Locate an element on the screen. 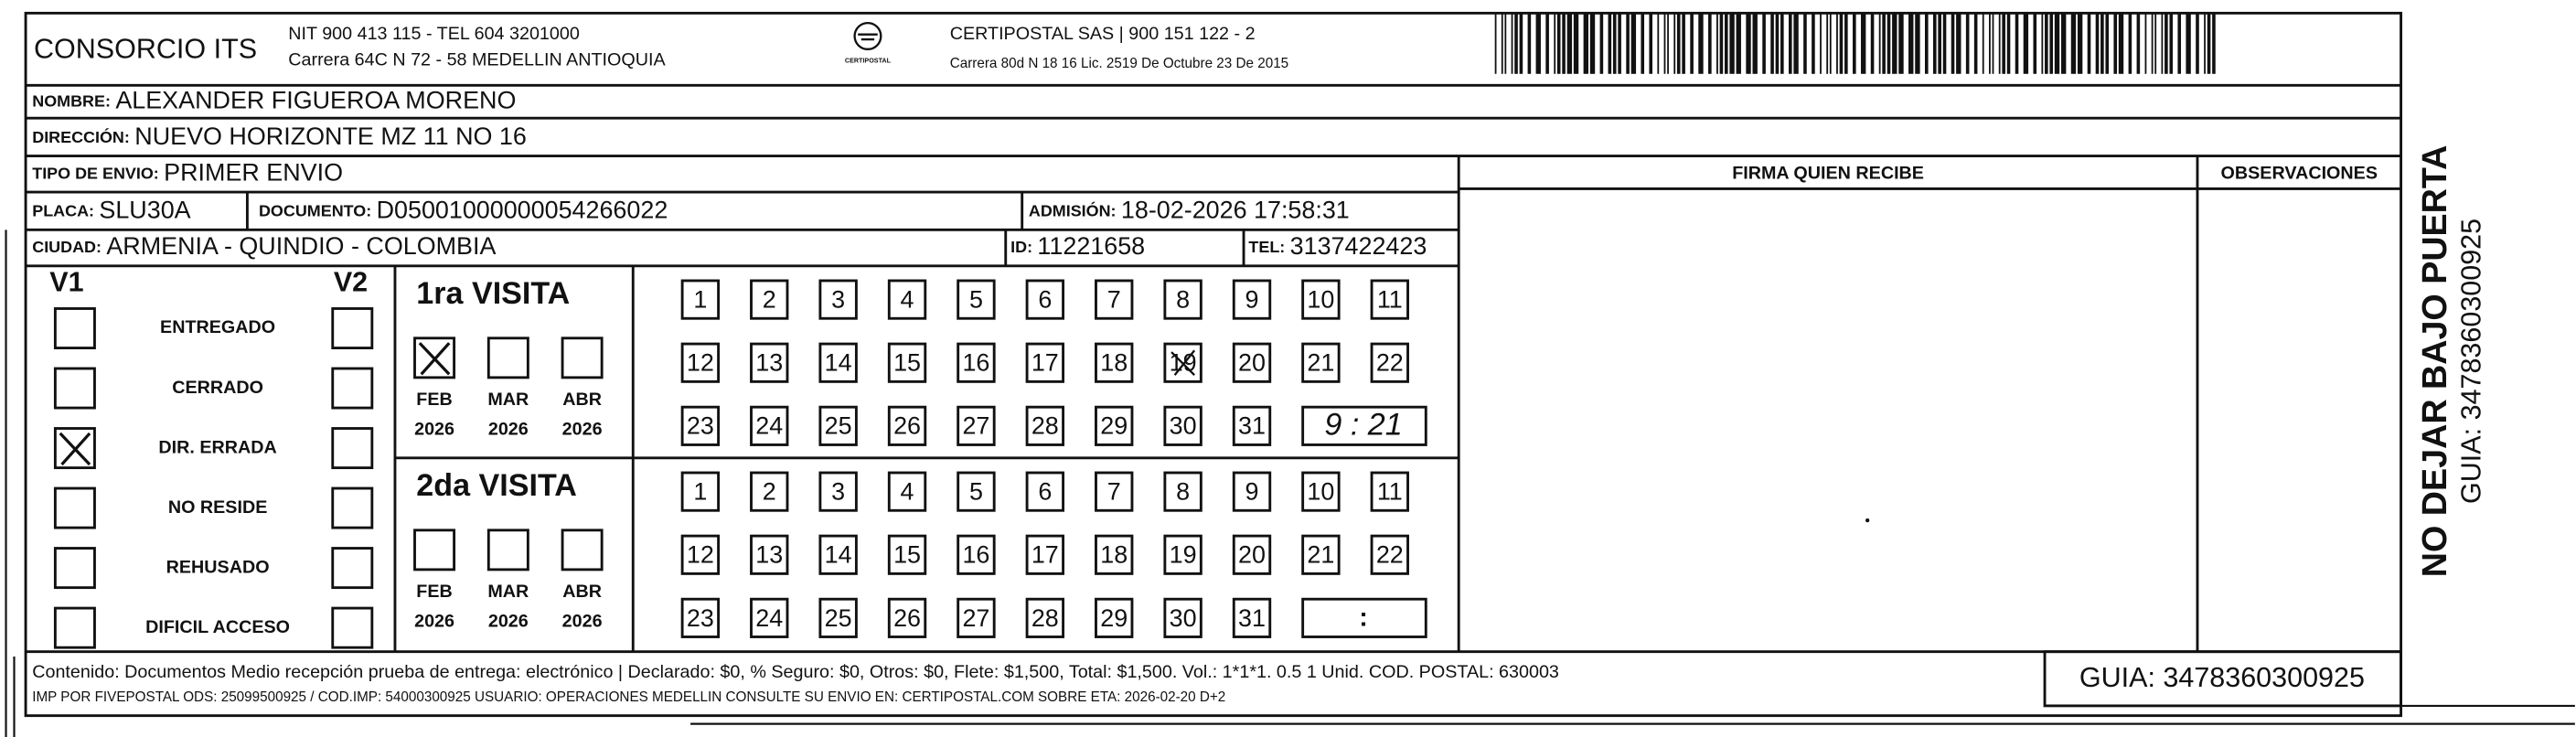 The image size is (2576, 737). day-number: 23 is located at coordinates (700, 618).